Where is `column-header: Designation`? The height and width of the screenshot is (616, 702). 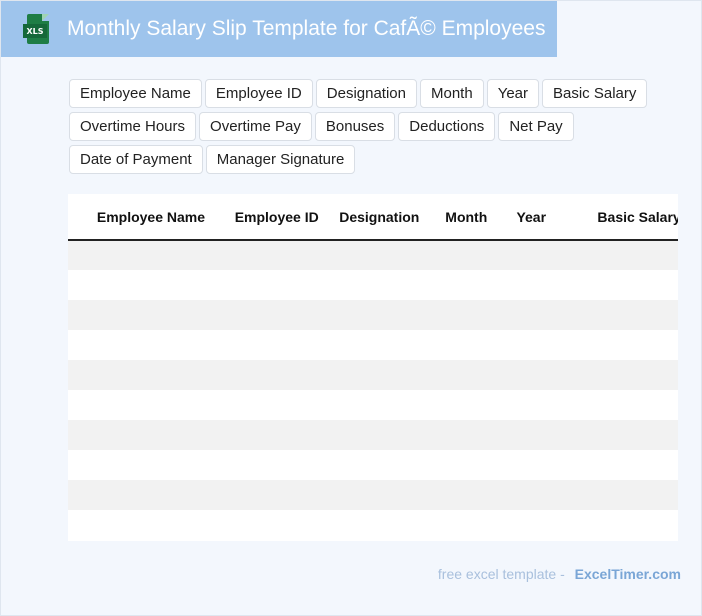
column-header: Designation is located at coordinates (381, 217).